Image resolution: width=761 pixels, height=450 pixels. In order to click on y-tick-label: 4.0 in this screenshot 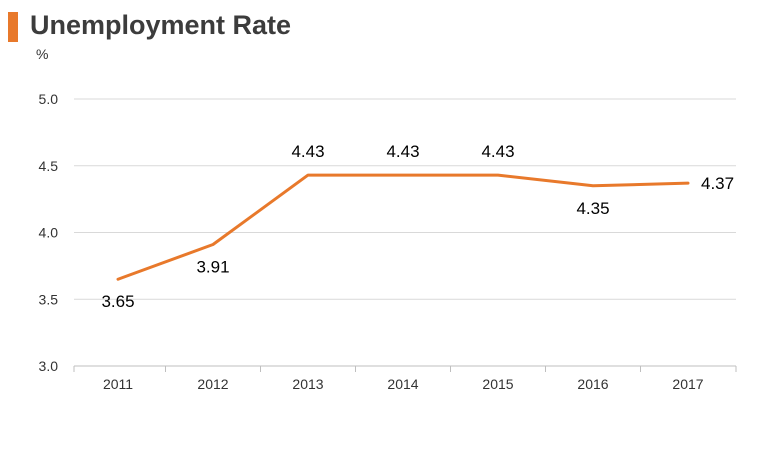, I will do `click(49, 233)`.